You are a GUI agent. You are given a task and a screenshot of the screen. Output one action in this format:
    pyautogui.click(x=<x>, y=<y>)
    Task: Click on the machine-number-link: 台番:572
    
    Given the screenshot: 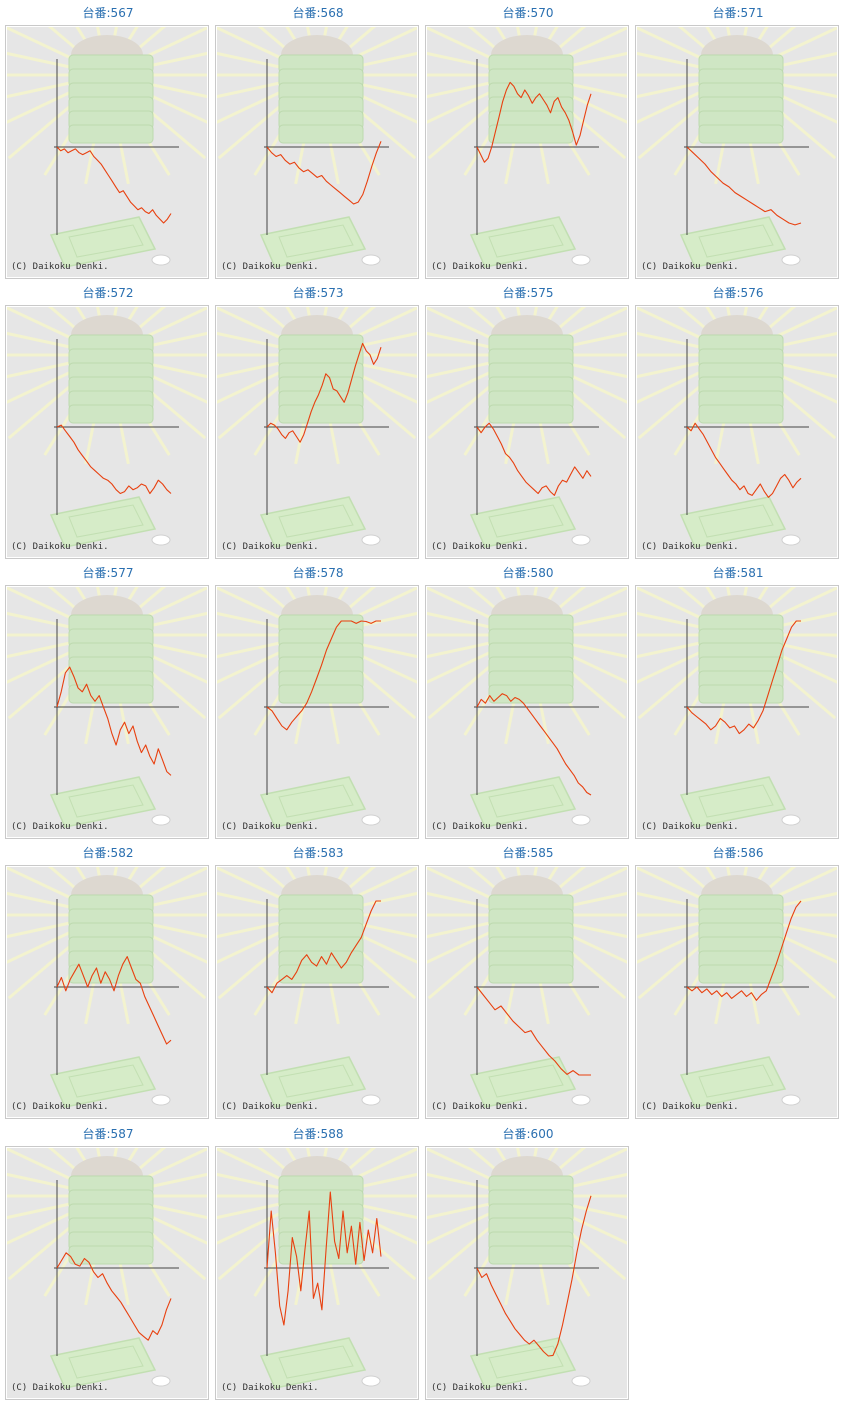 What is the action you would take?
    pyautogui.click(x=108, y=293)
    